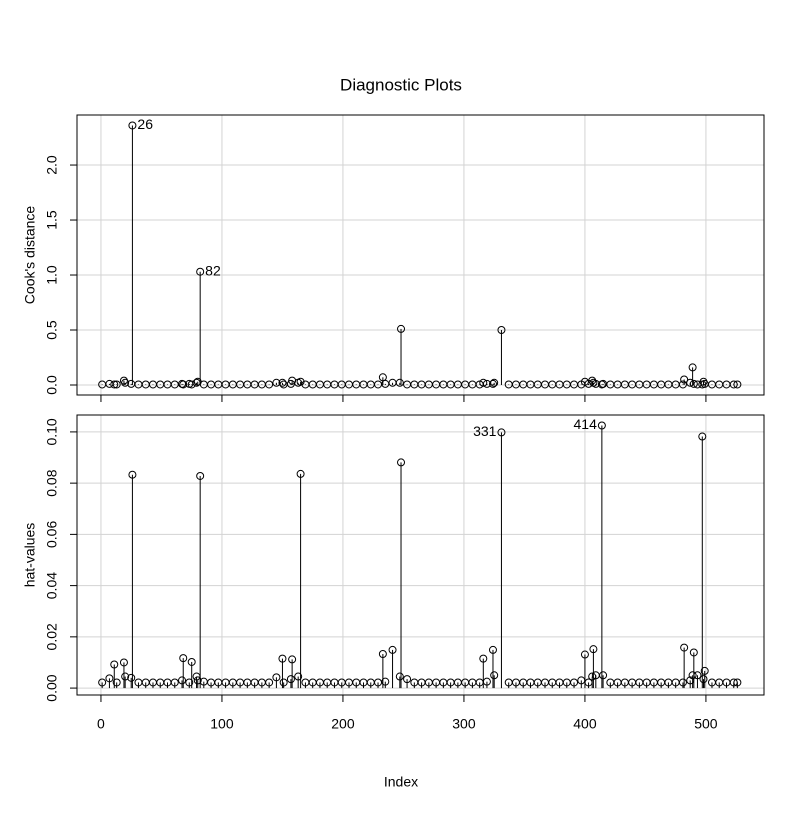 This screenshot has width=802, height=830. What do you see at coordinates (52, 275) in the screenshot?
I see `y-tick-label: 1.0` at bounding box center [52, 275].